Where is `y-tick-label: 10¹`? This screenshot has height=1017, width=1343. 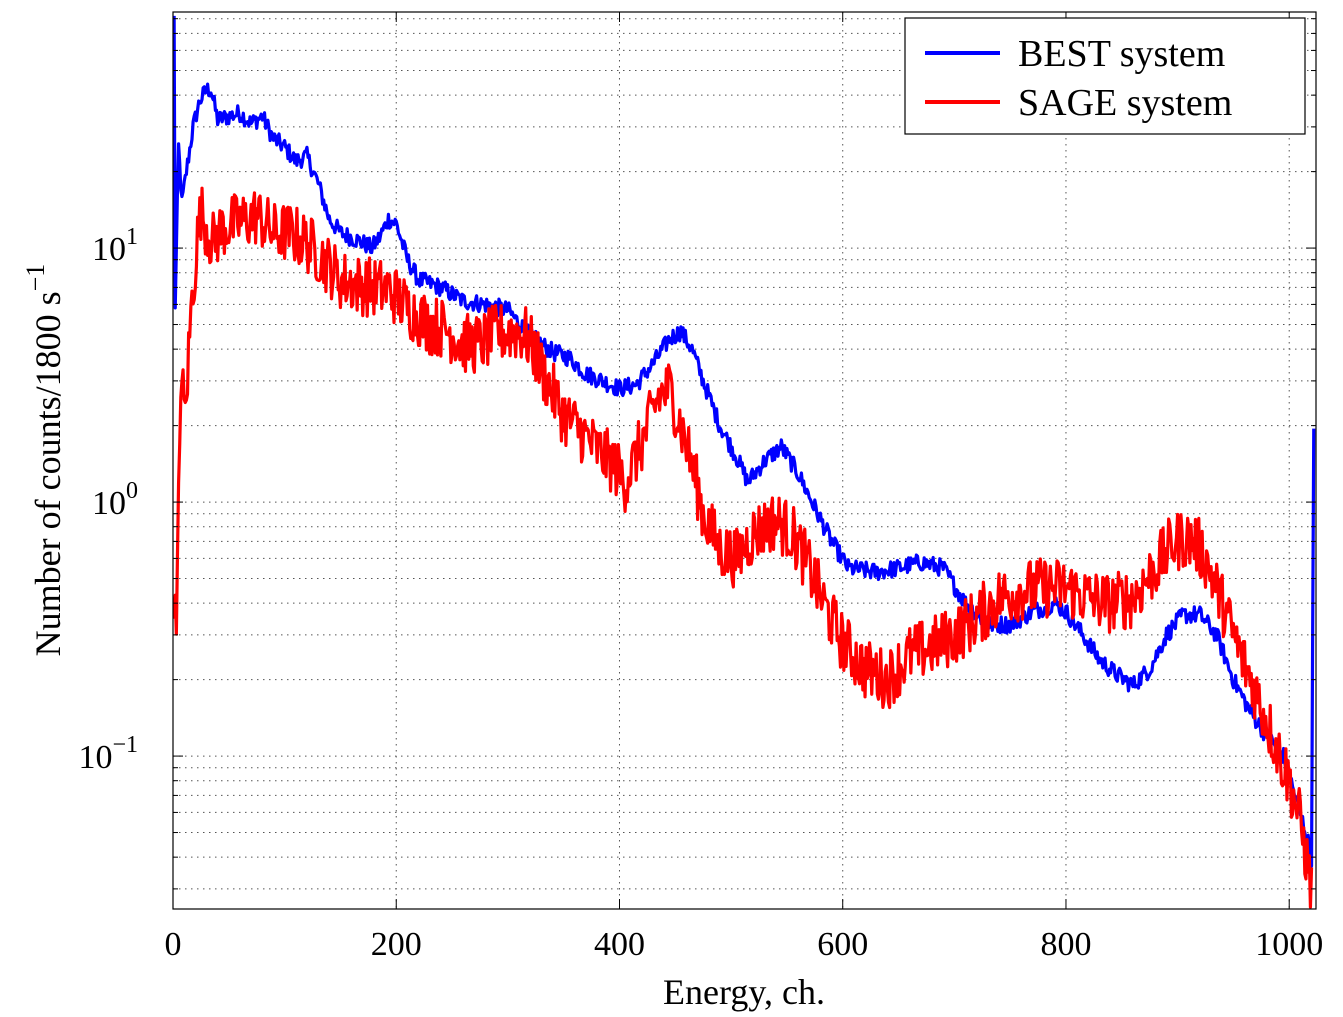
y-tick-label: 10¹ is located at coordinates (115, 246).